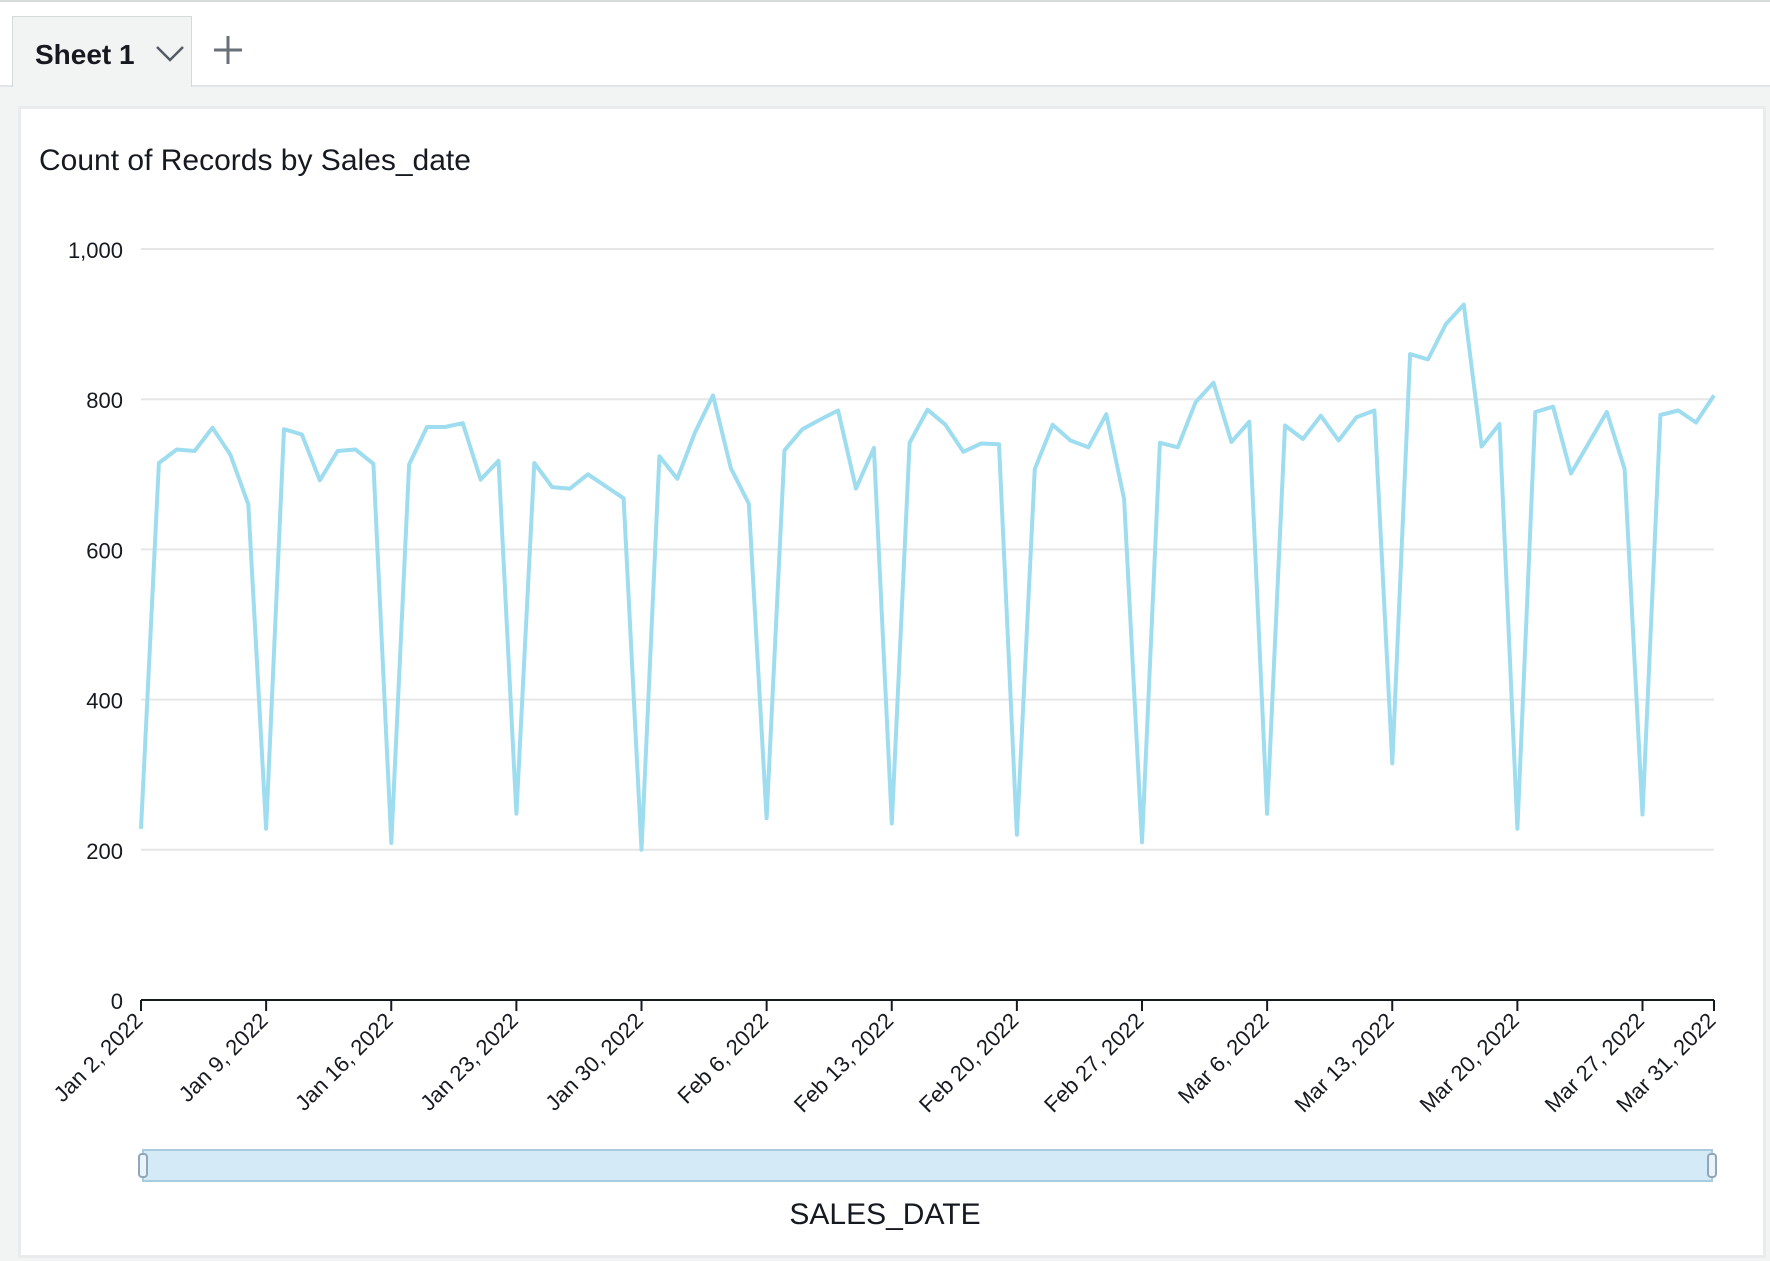 The width and height of the screenshot is (1770, 1261). What do you see at coordinates (85, 54) in the screenshot?
I see `tab-sheet-1-label: Sheet 1` at bounding box center [85, 54].